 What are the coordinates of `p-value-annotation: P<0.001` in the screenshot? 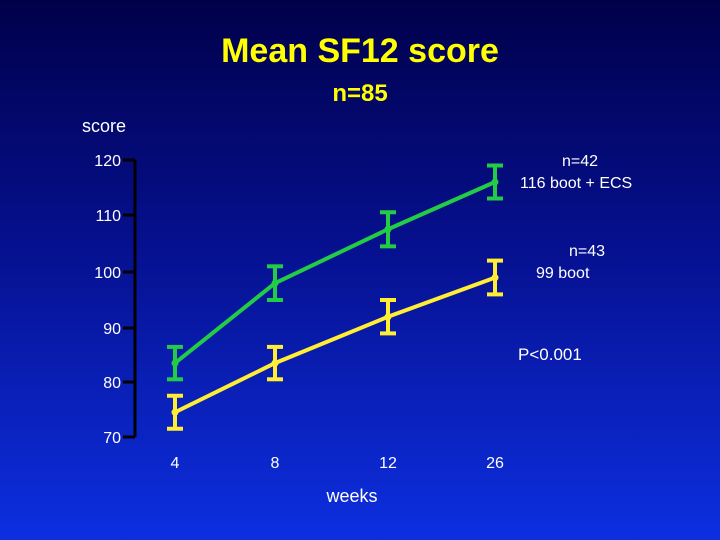 It's located at (550, 354).